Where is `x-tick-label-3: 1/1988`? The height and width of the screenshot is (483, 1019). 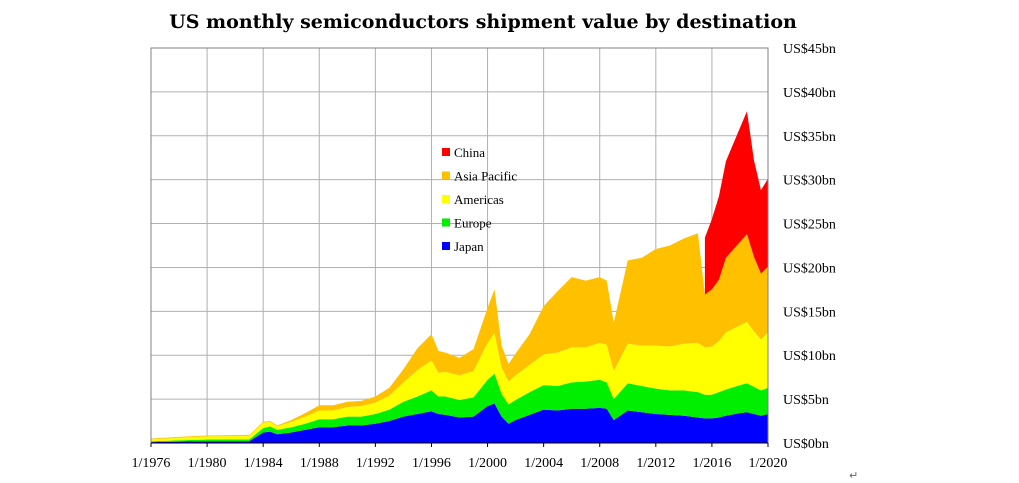 x-tick-label-3: 1/1988 is located at coordinates (319, 463).